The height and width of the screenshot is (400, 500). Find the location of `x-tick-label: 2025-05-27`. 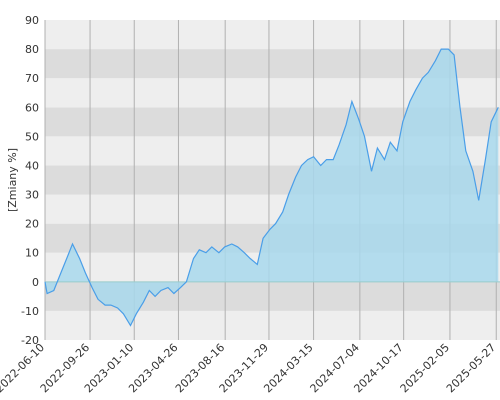

x-tick-label: 2025-05-27 is located at coordinates (471, 368).